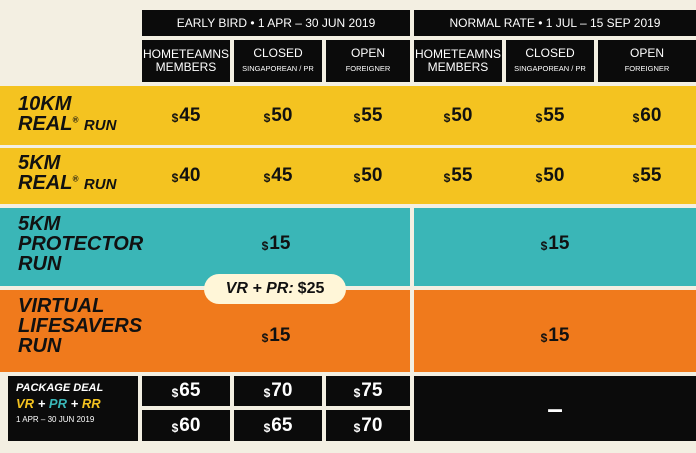  I want to click on package-price-members-1: $65, so click(186, 391).